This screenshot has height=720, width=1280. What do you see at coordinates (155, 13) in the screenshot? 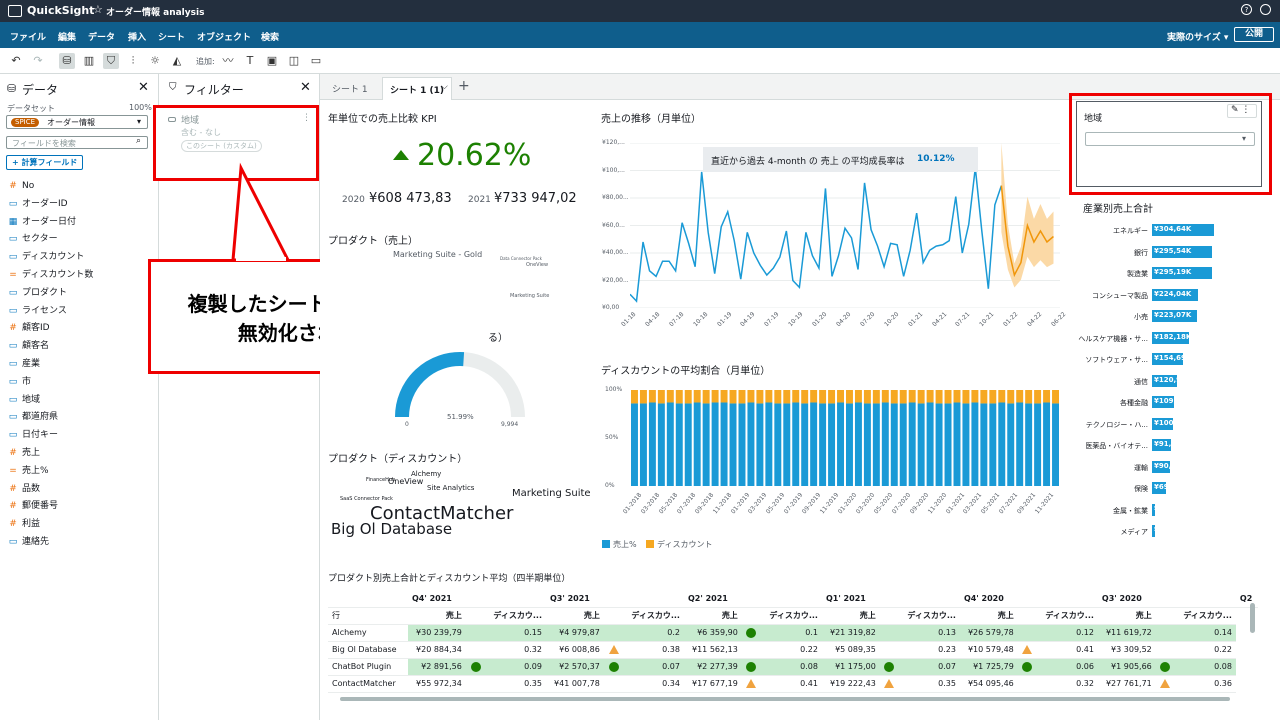
I see `analysis-title: オーダー情報 analysis` at bounding box center [155, 13].